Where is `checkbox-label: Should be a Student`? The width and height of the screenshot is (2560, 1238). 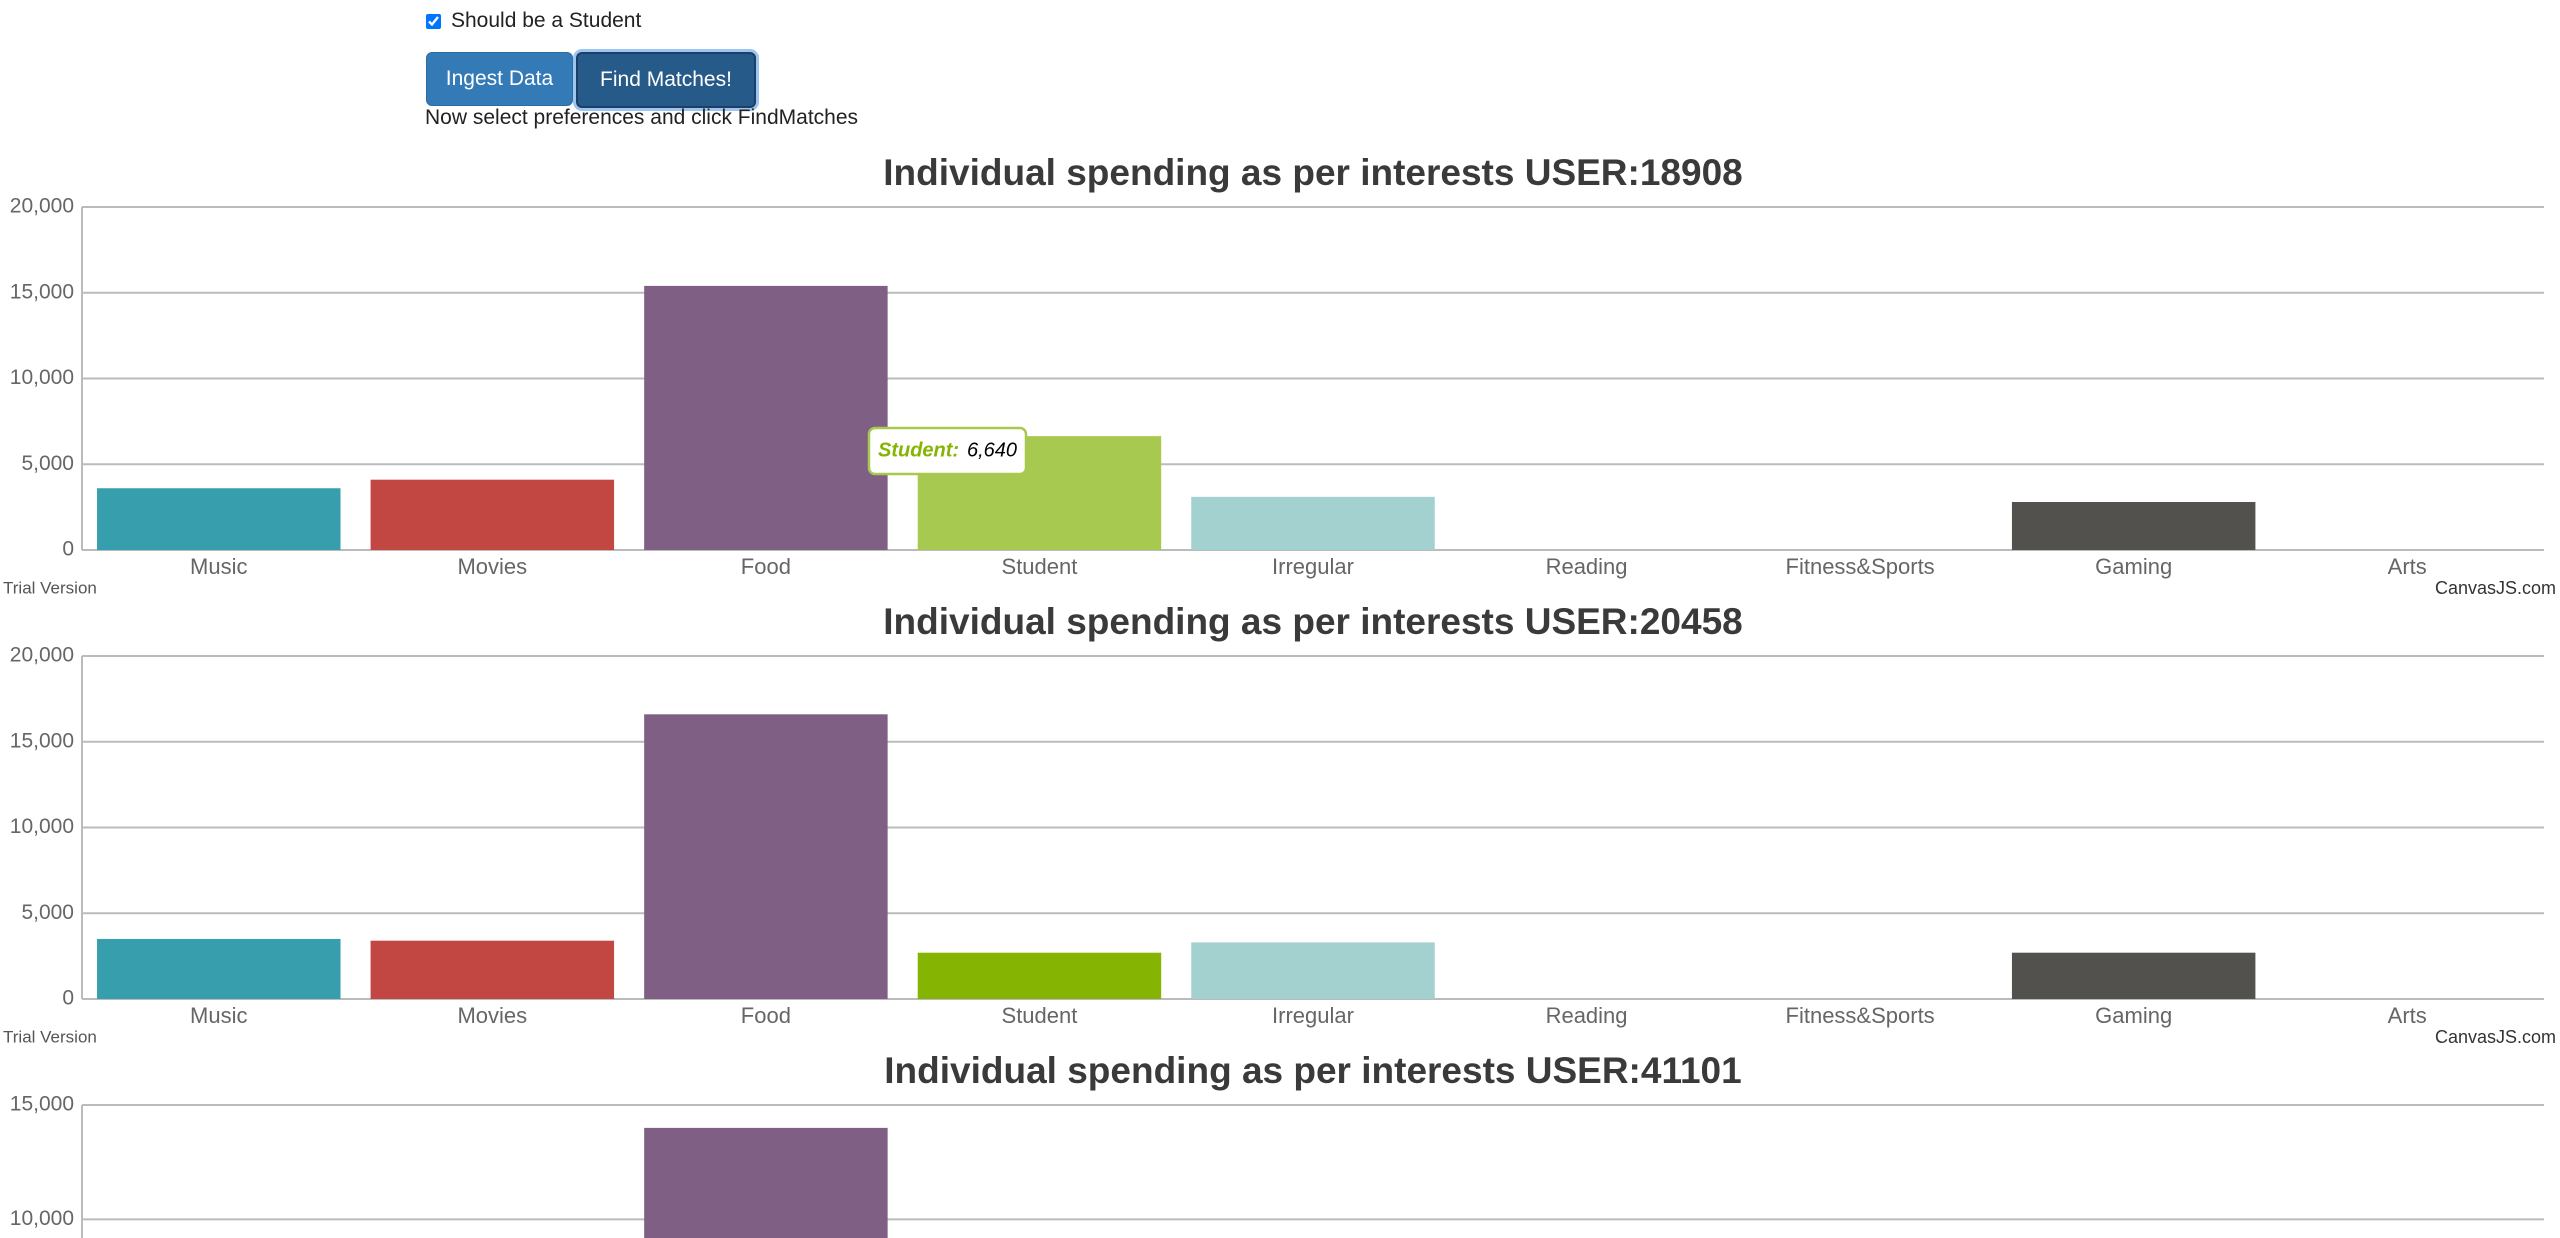 checkbox-label: Should be a Student is located at coordinates (546, 20).